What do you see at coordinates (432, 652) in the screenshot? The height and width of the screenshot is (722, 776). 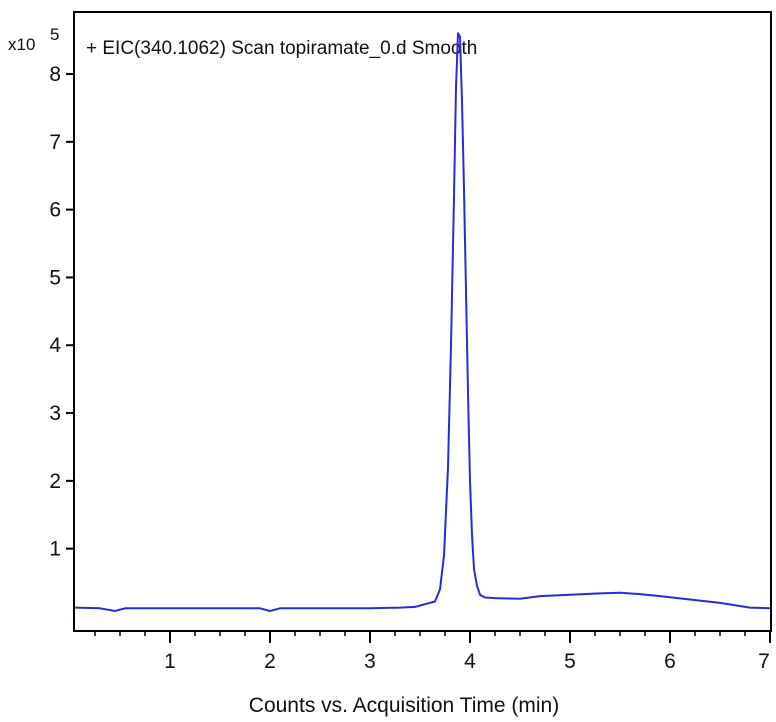 I see `x-axis: 1 2 3 4 5 6 7` at bounding box center [432, 652].